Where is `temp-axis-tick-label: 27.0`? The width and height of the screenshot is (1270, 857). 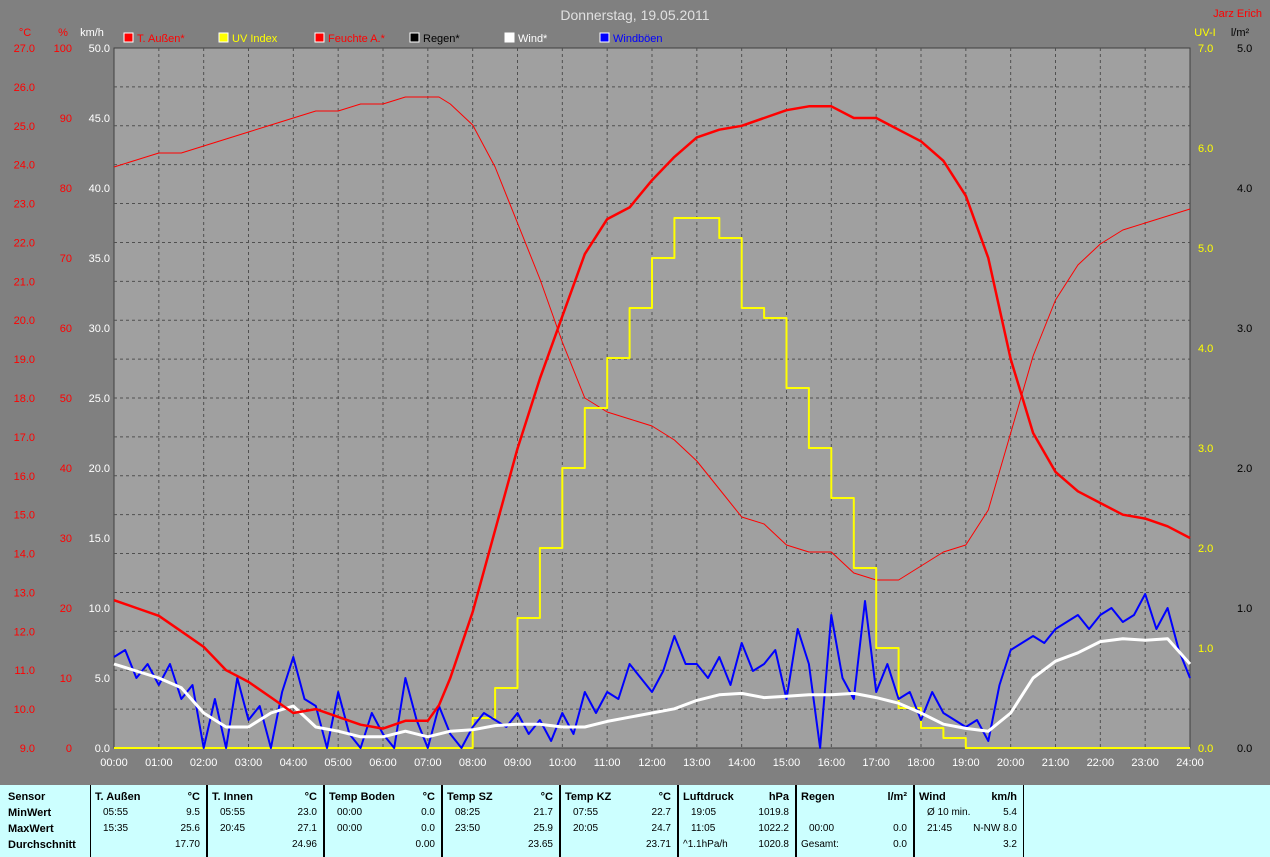
temp-axis-tick-label: 27.0 is located at coordinates (24, 49).